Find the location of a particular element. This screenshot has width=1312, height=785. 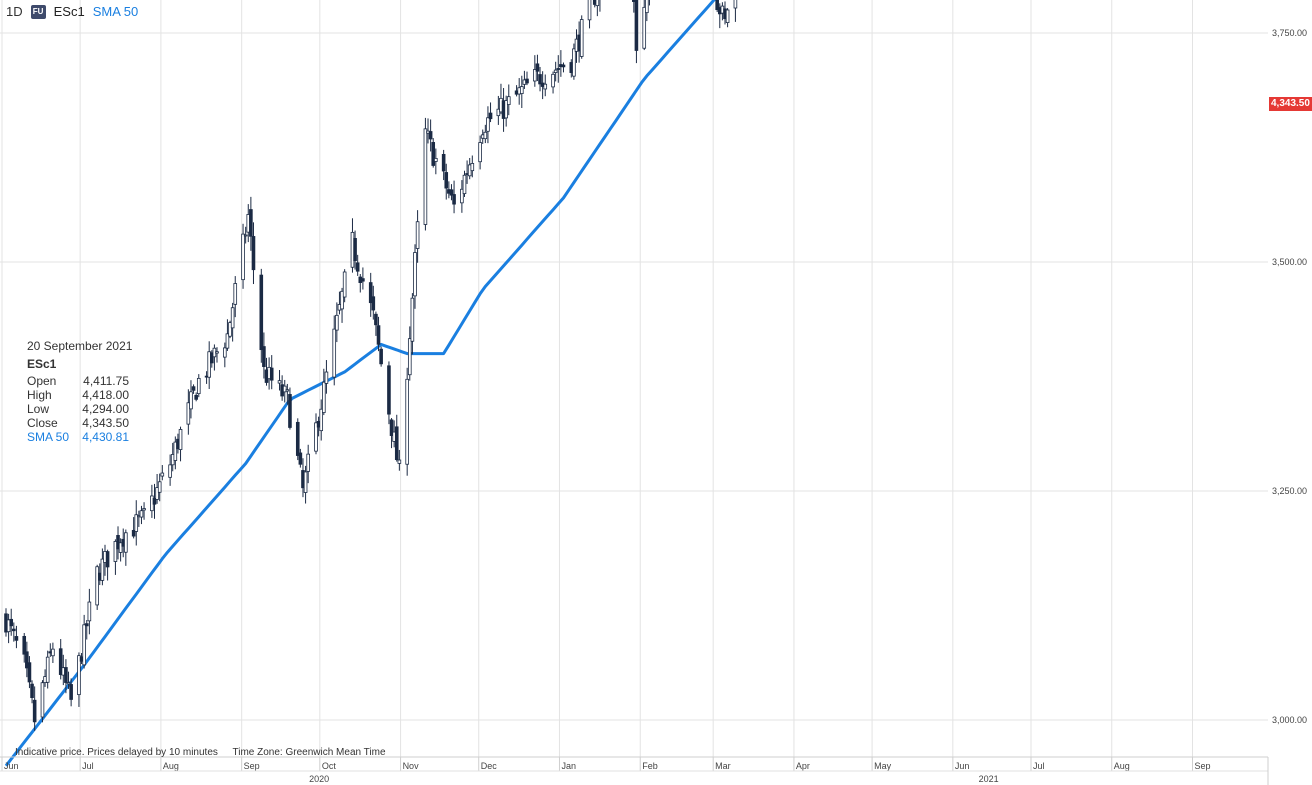

info-value: 4,430.81 is located at coordinates (105, 437).